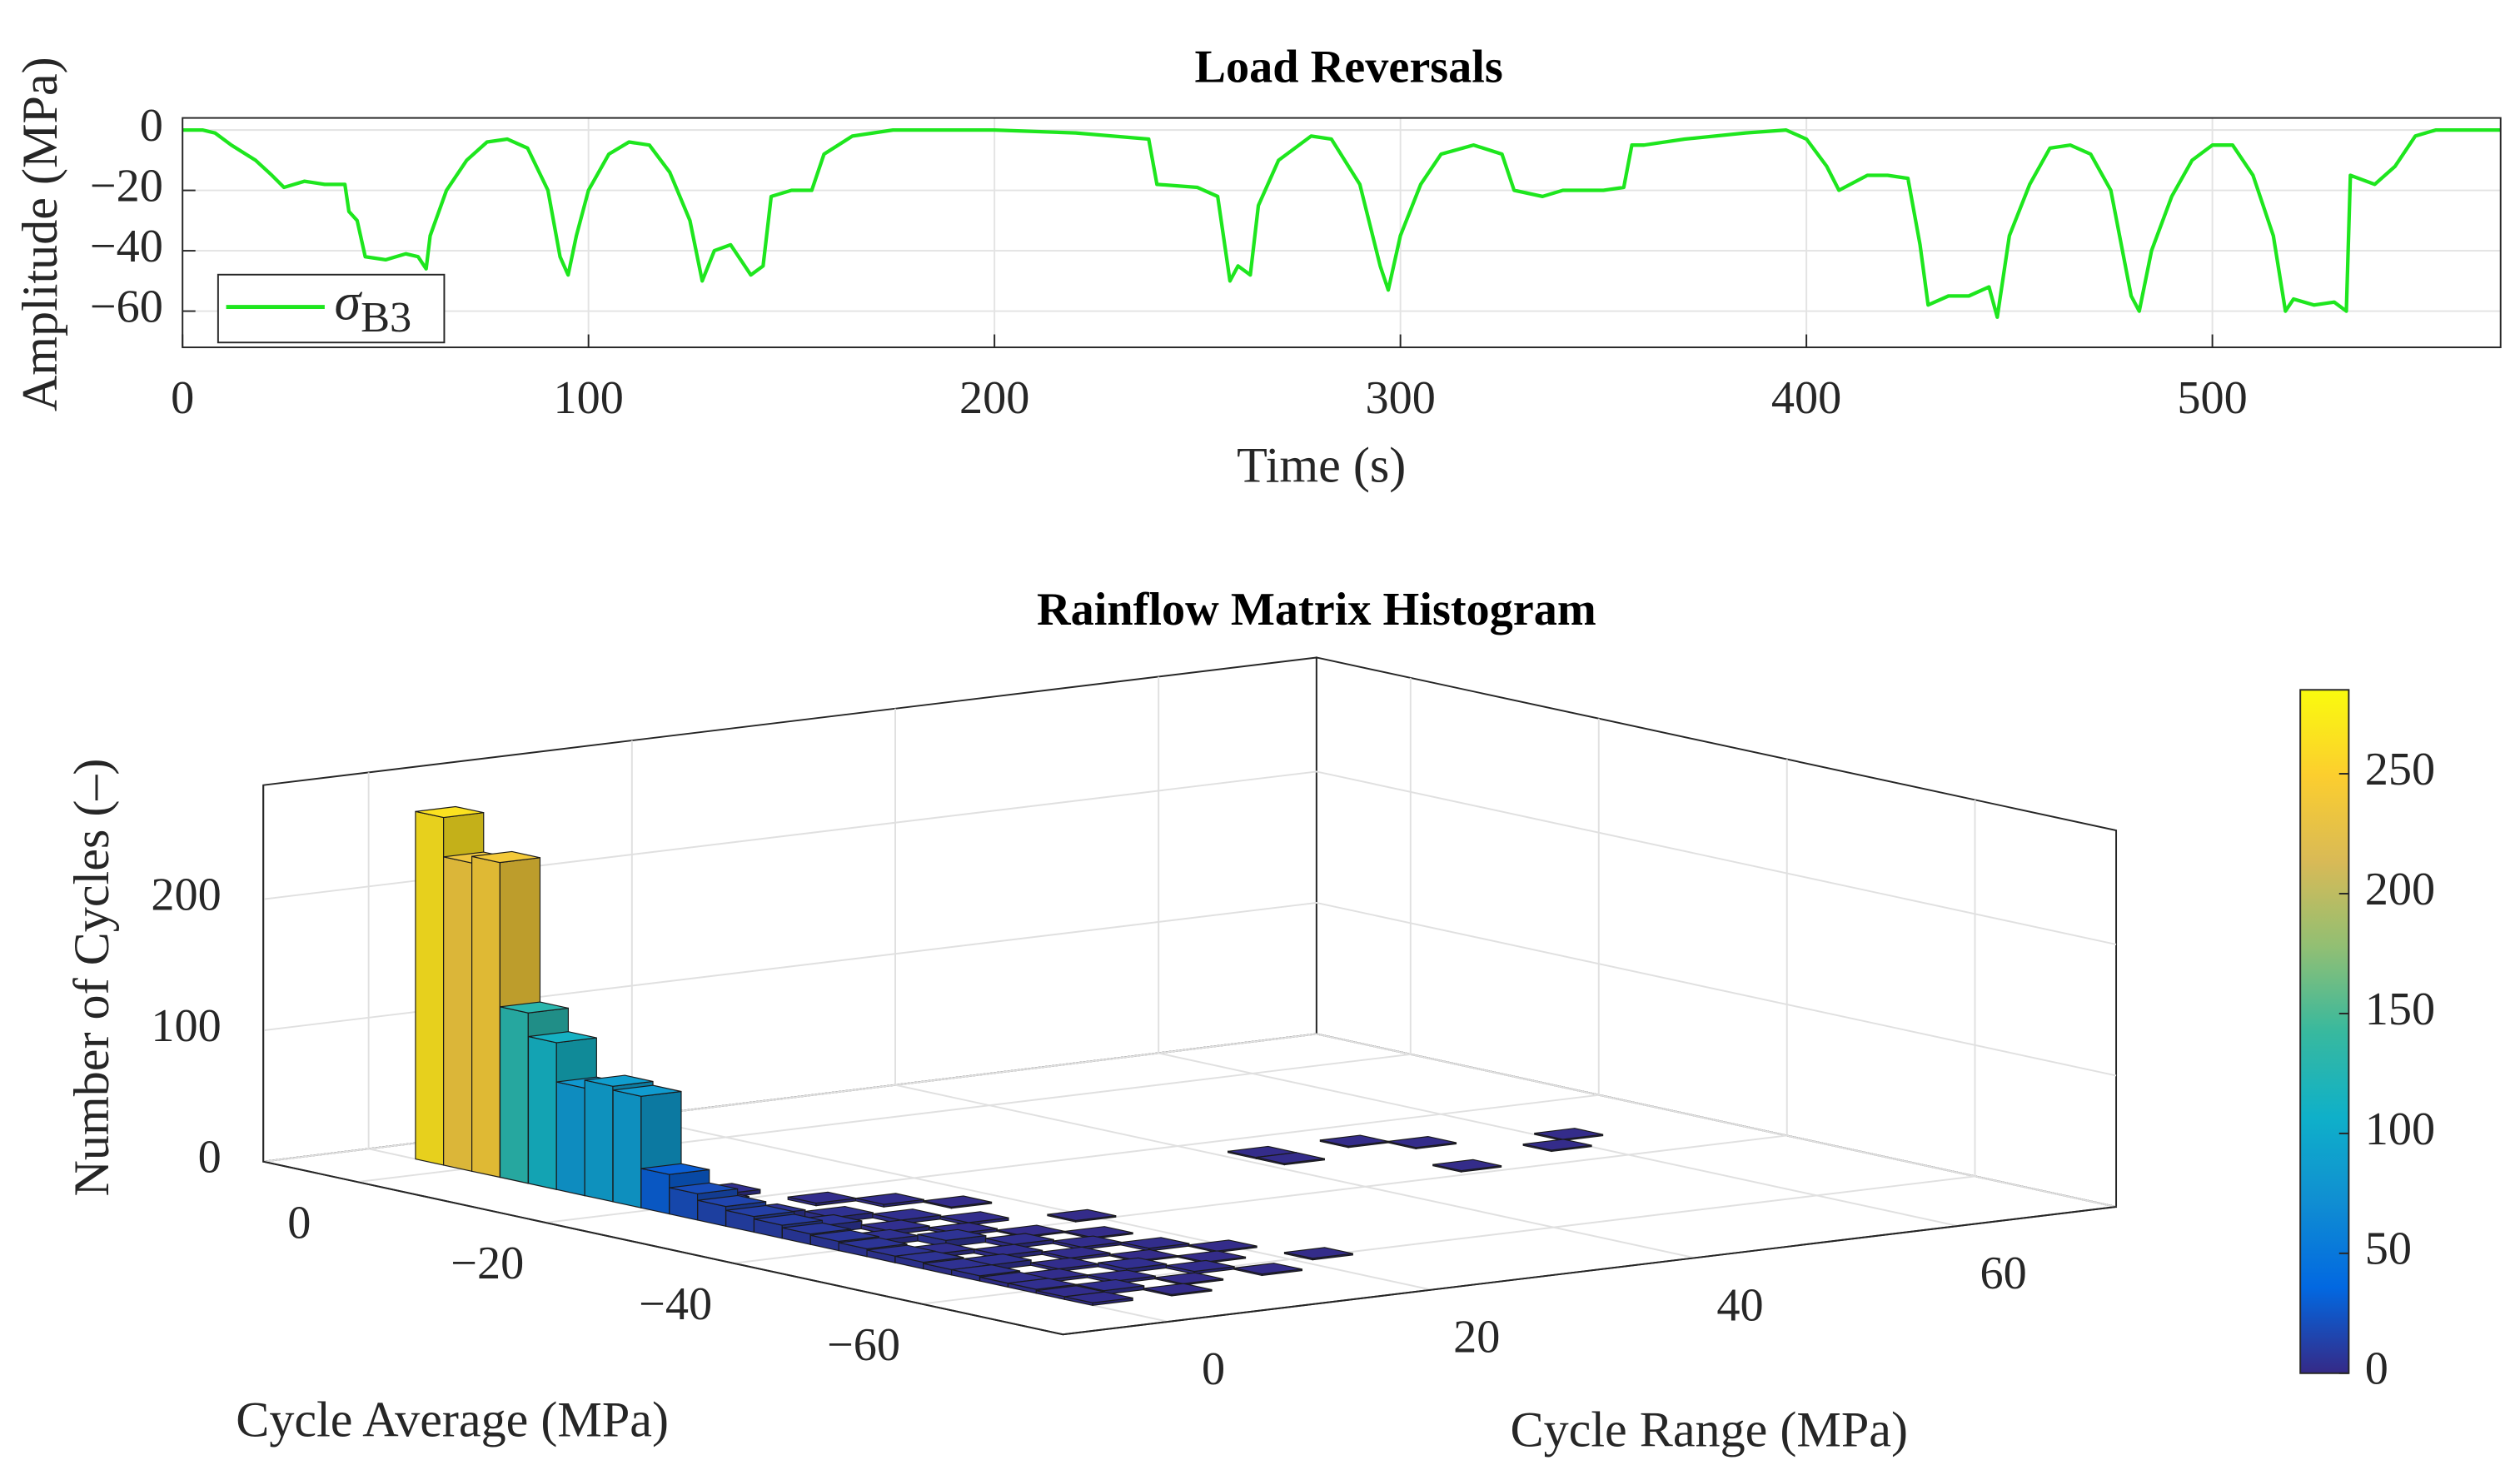 Image resolution: width=2520 pixels, height=1475 pixels. I want to click on data-line, so click(1341, 223).